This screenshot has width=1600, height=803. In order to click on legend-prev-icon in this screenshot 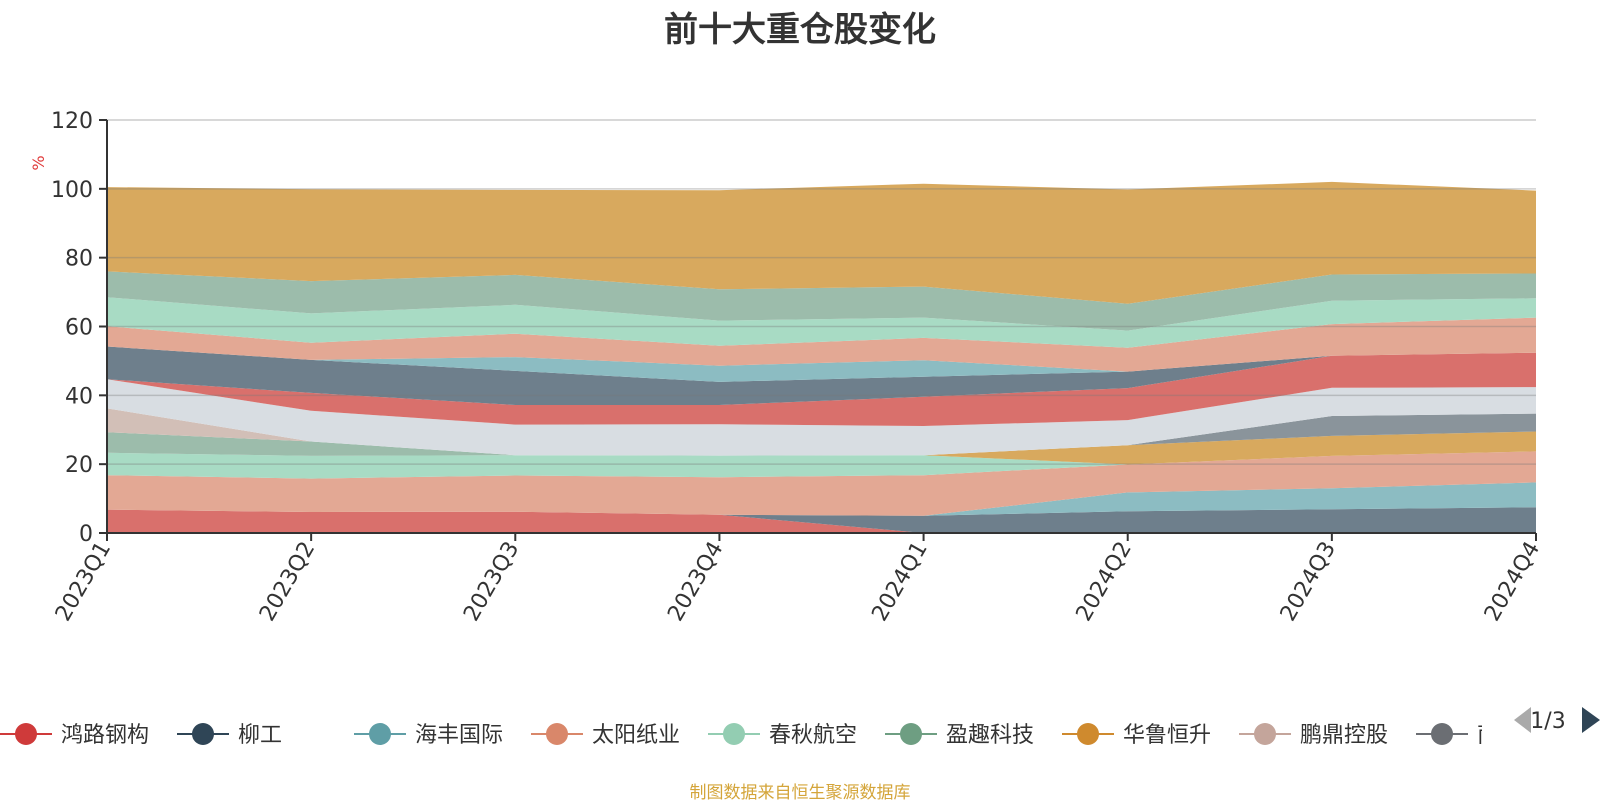, I will do `click(1522, 720)`.